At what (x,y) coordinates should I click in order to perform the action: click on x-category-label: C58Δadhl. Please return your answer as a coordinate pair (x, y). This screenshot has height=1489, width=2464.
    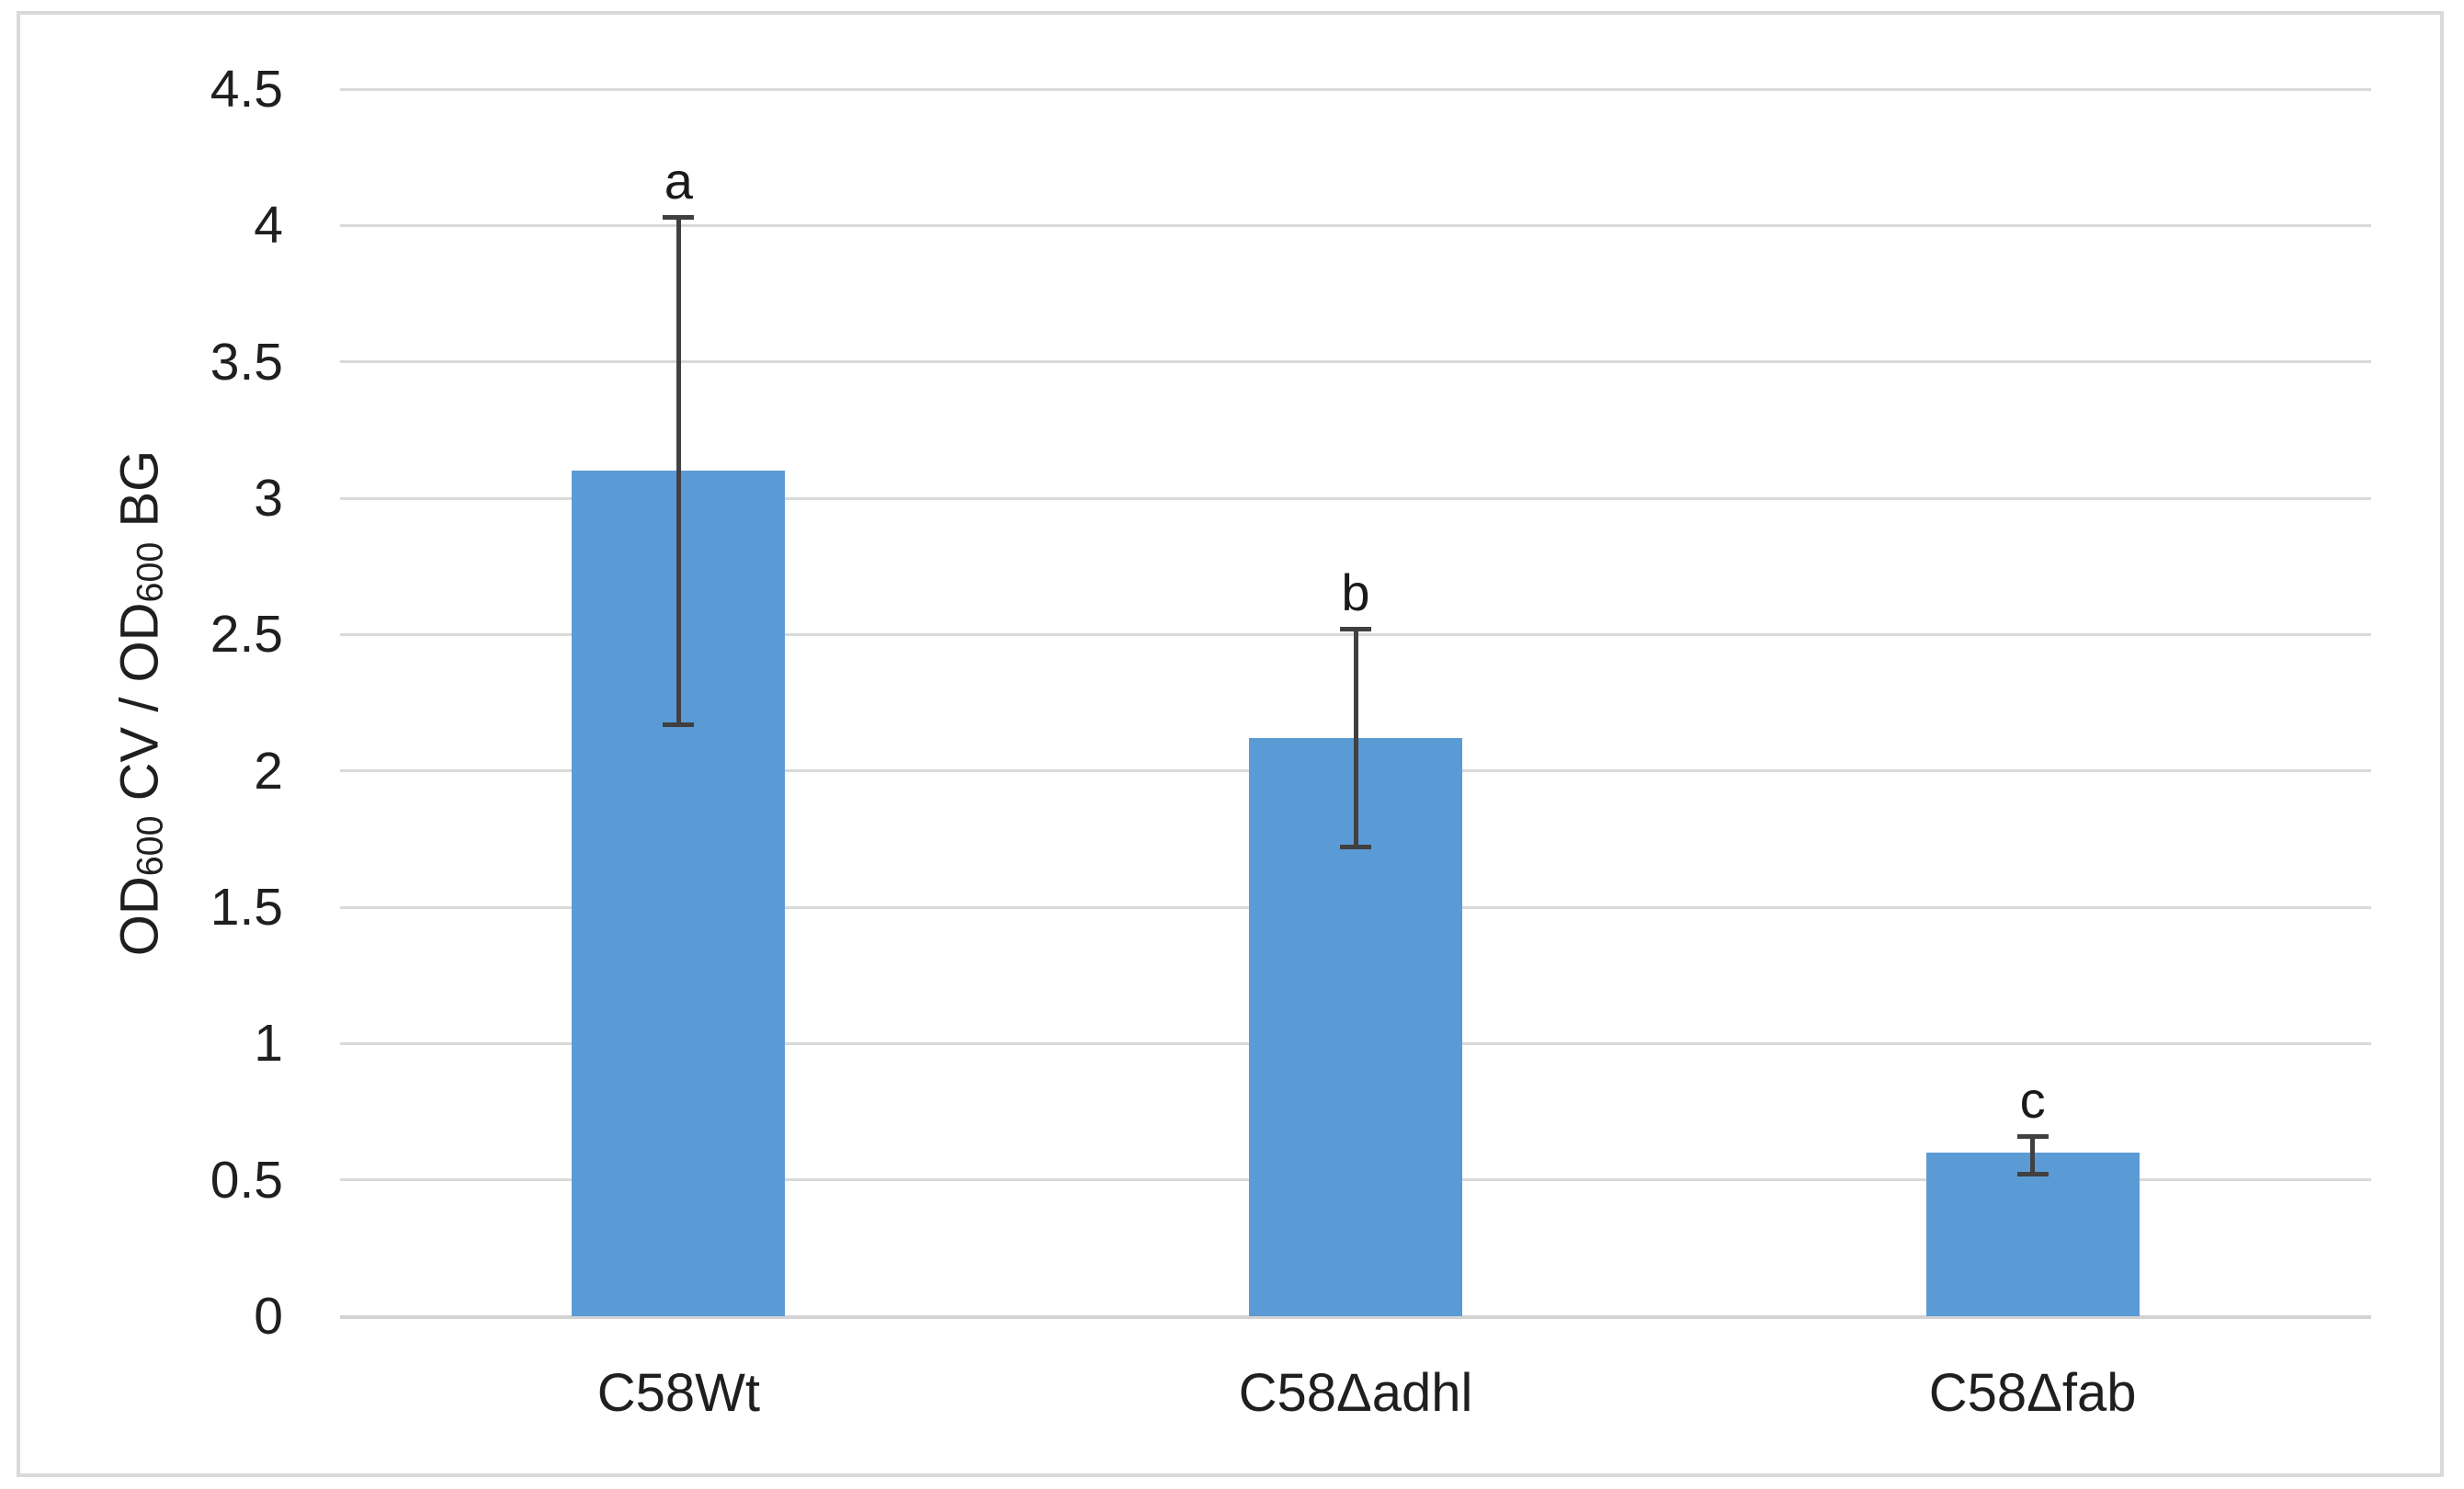
    Looking at the image, I should click on (1355, 1393).